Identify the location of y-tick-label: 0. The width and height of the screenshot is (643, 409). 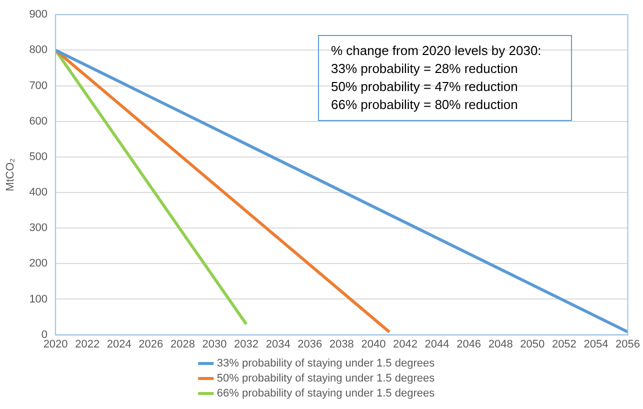
(44, 334).